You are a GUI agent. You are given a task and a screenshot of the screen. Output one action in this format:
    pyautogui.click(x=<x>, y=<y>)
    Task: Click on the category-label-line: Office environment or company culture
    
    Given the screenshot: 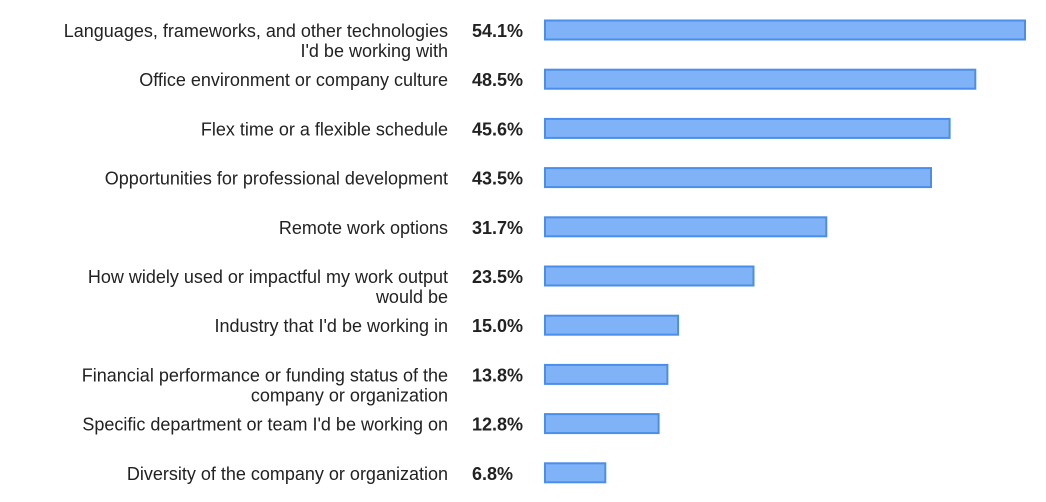 What is the action you would take?
    pyautogui.click(x=293, y=80)
    